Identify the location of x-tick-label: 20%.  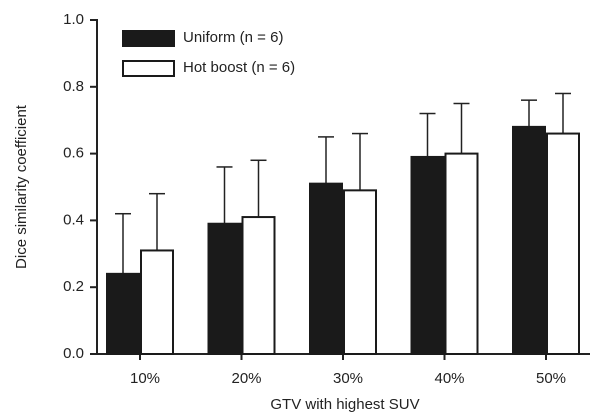
(246, 378).